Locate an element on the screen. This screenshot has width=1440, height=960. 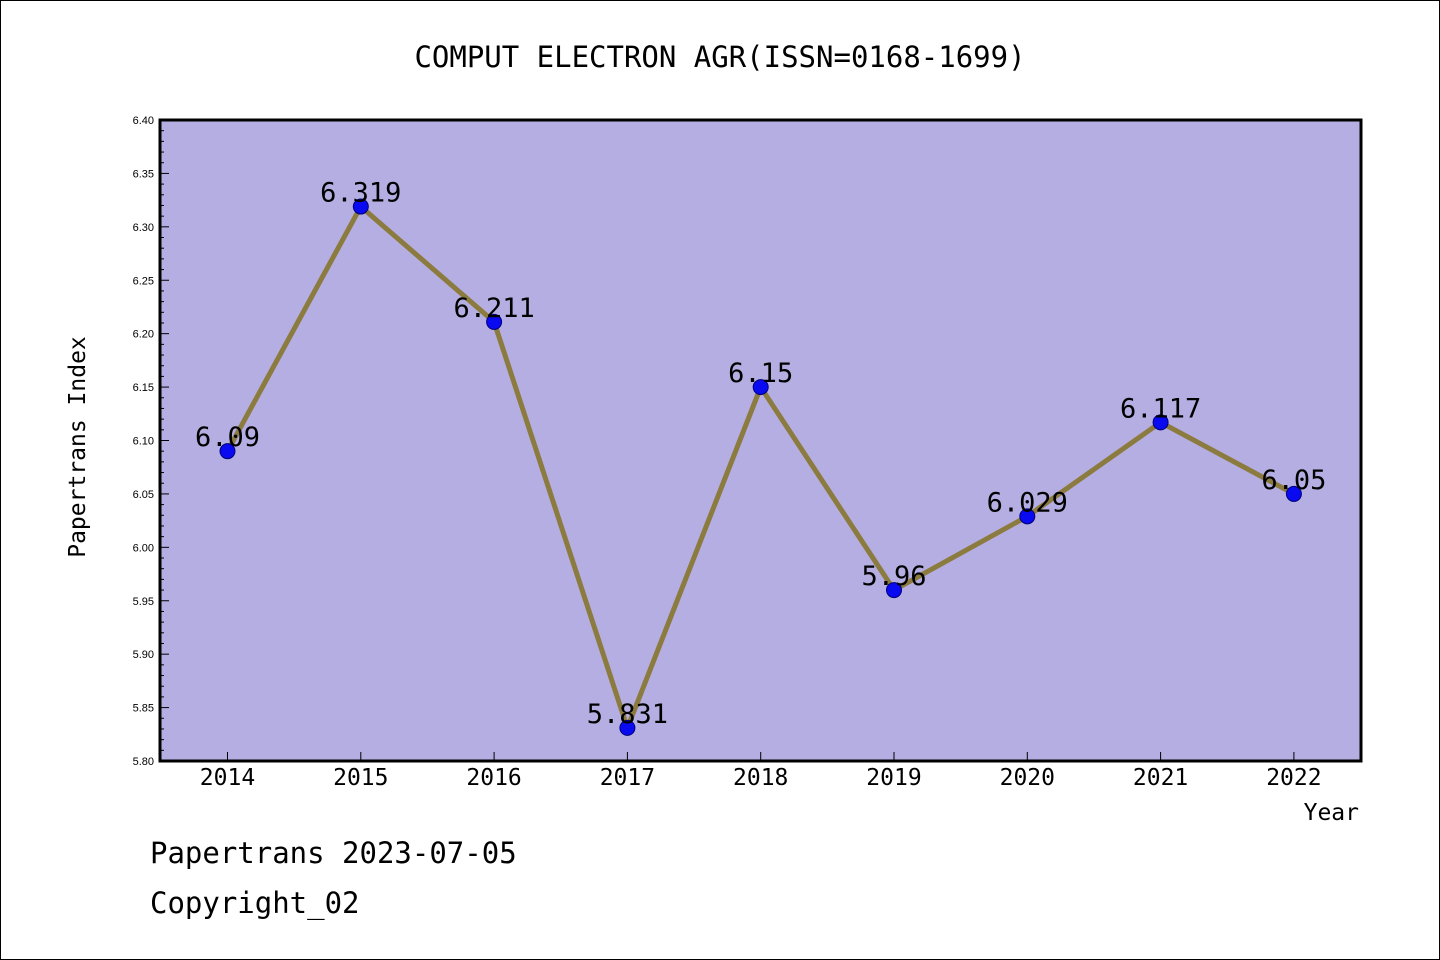
data-label: 6.319 is located at coordinates (360, 193).